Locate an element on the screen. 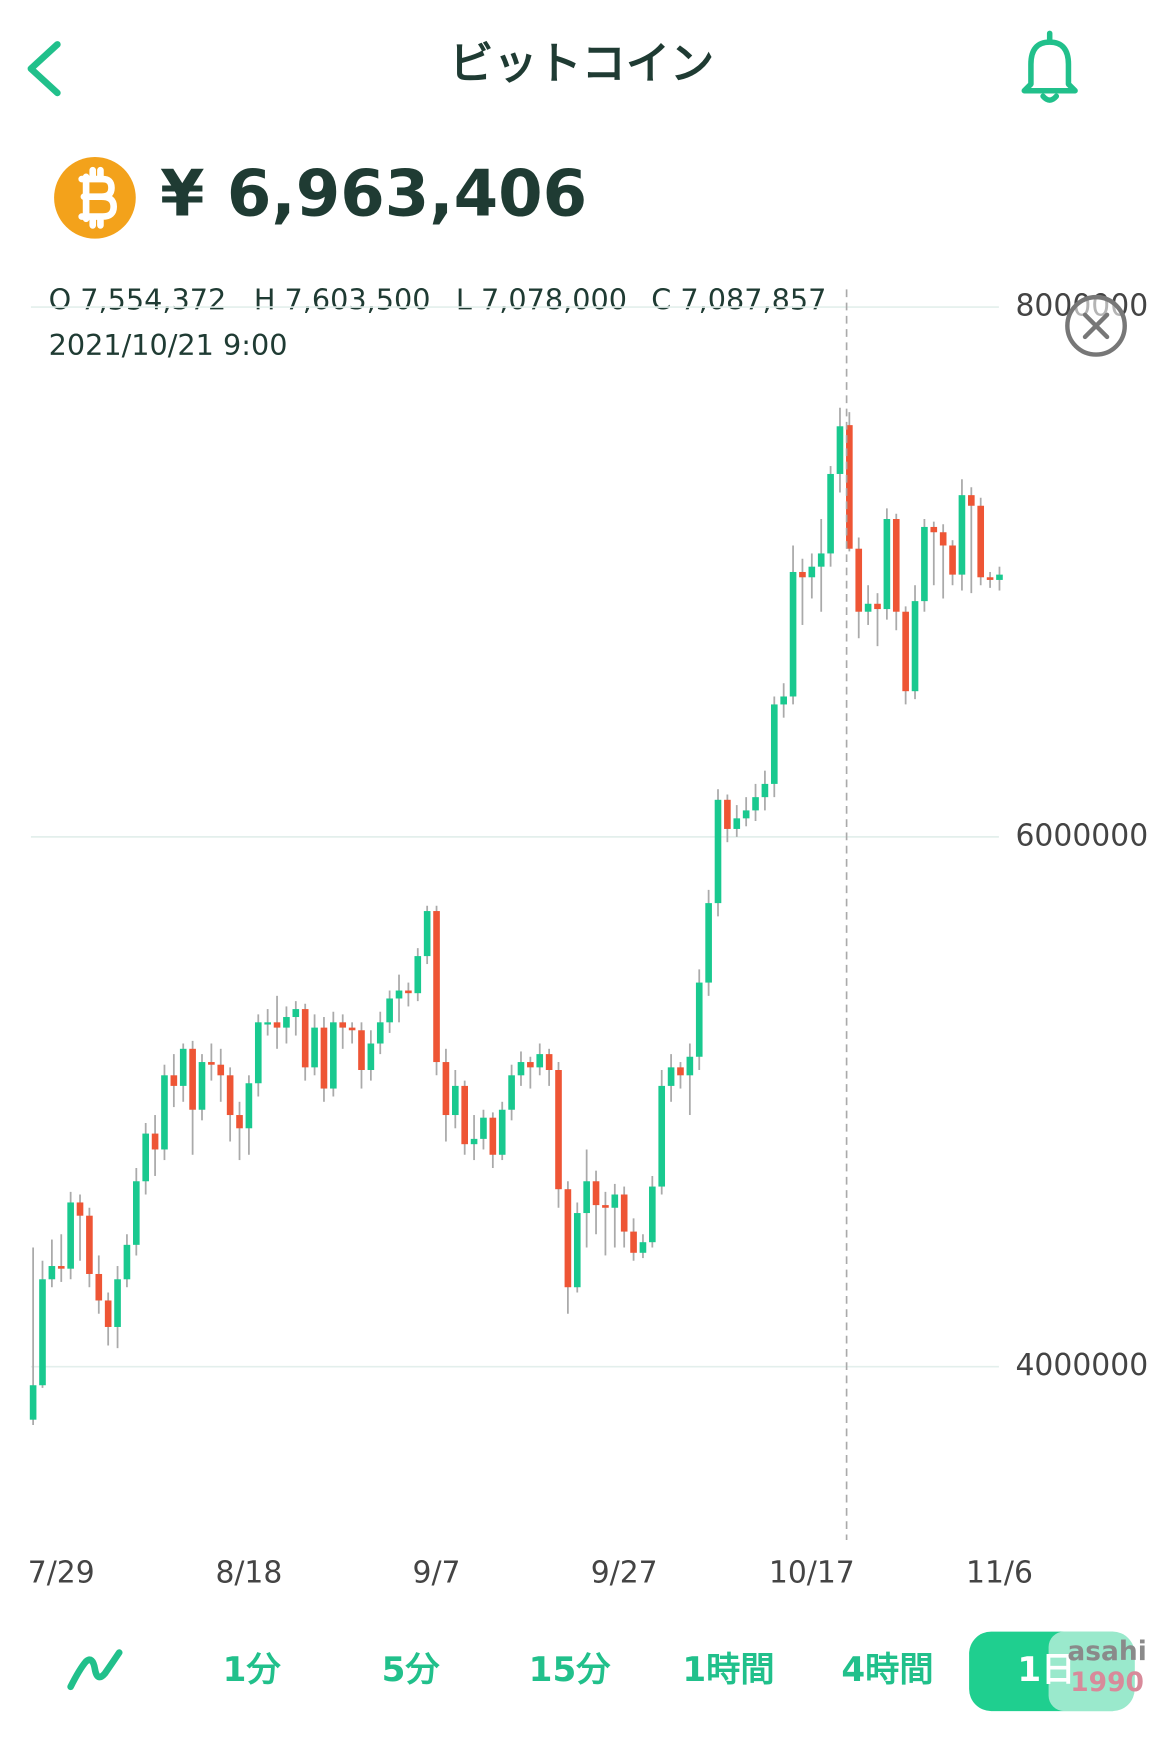 This screenshot has height=1740, width=1170. timeframe-tab: 1時間 is located at coordinates (728, 1670).